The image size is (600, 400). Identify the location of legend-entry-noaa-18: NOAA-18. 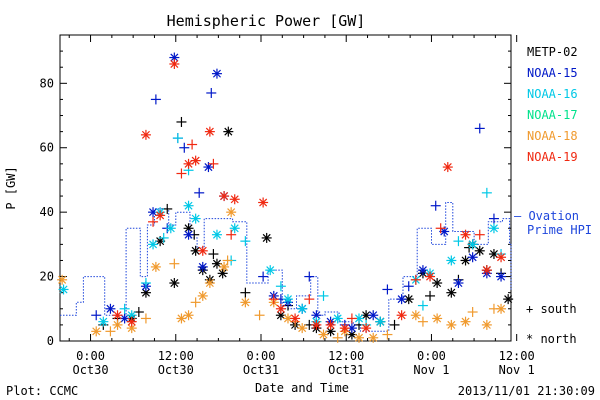
(552, 136).